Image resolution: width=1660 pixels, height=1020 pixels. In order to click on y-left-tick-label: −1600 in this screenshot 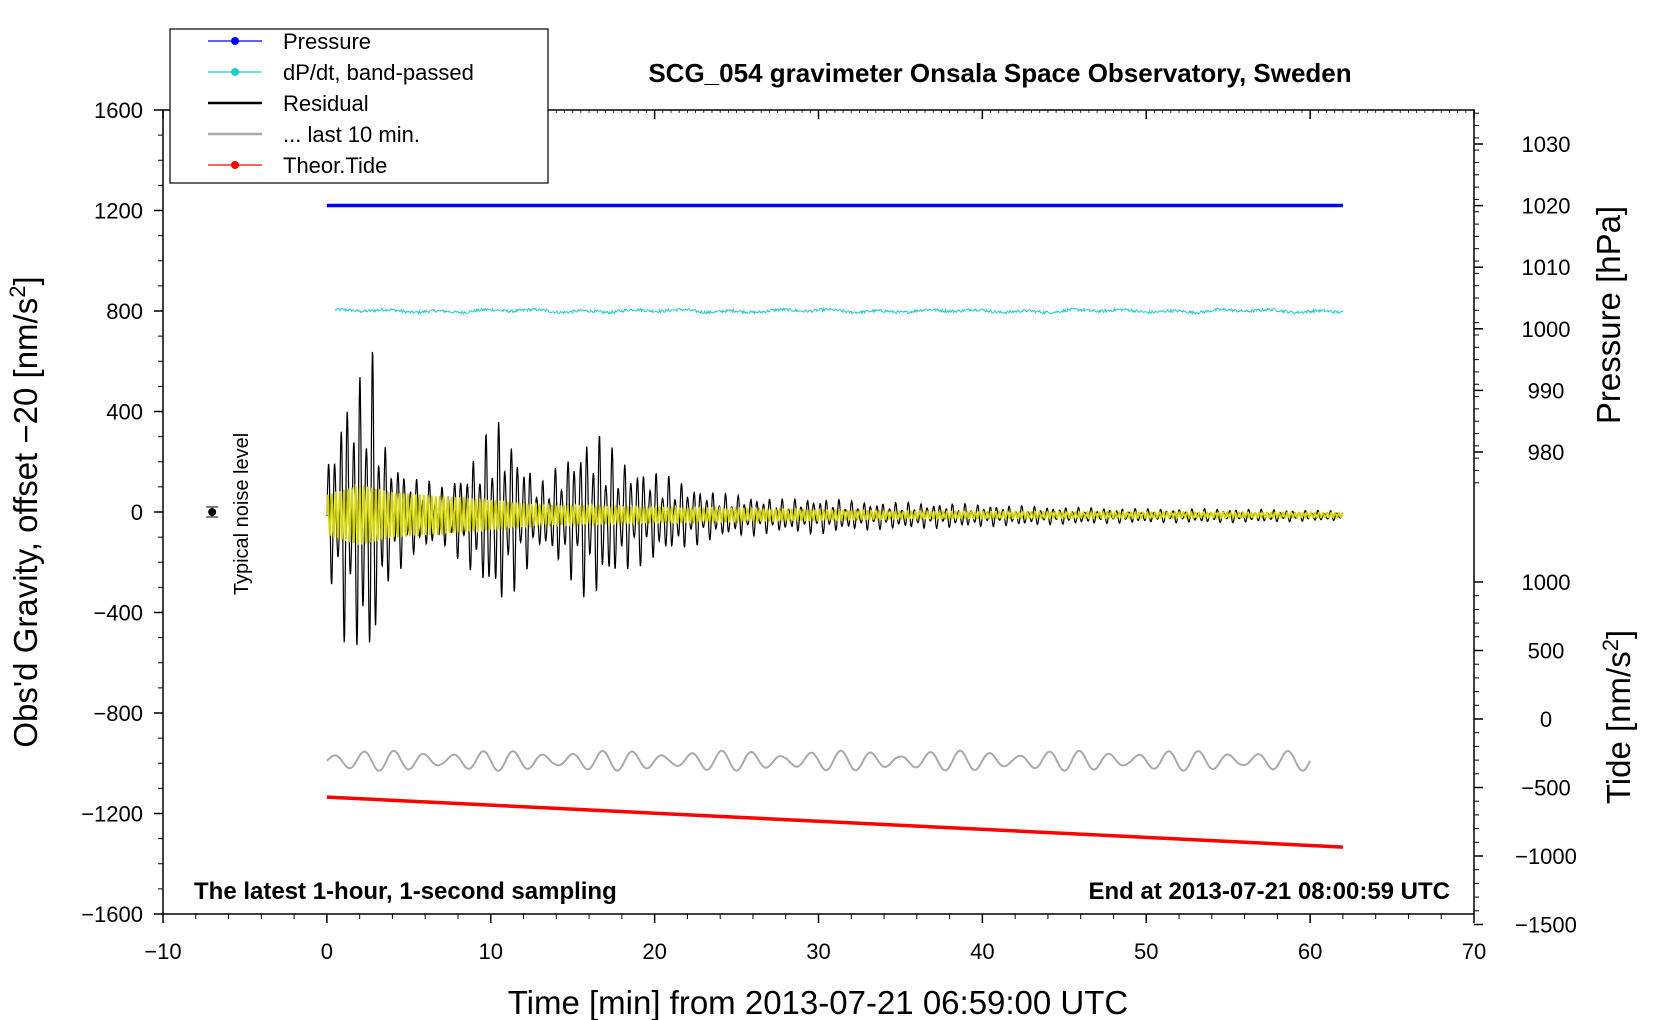, I will do `click(112, 914)`.